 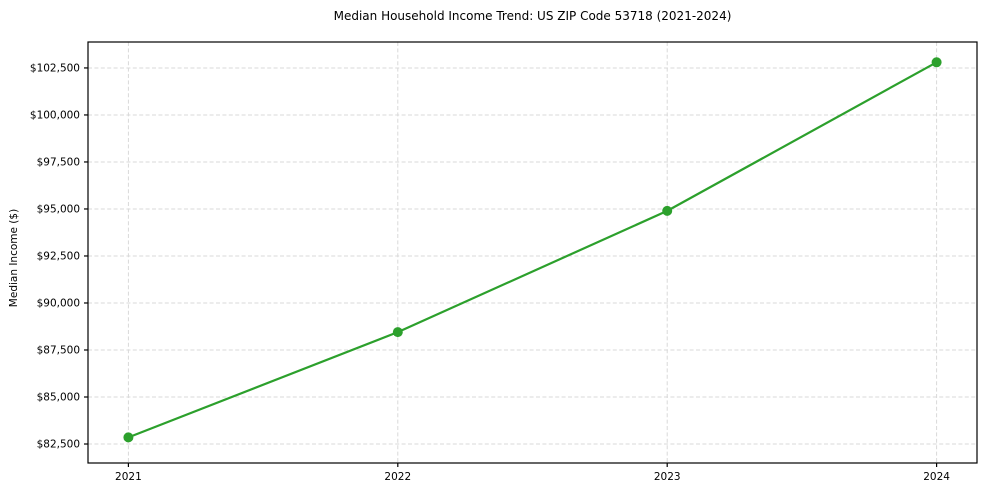 What do you see at coordinates (58, 445) in the screenshot?
I see `y-tick-label: $82,500` at bounding box center [58, 445].